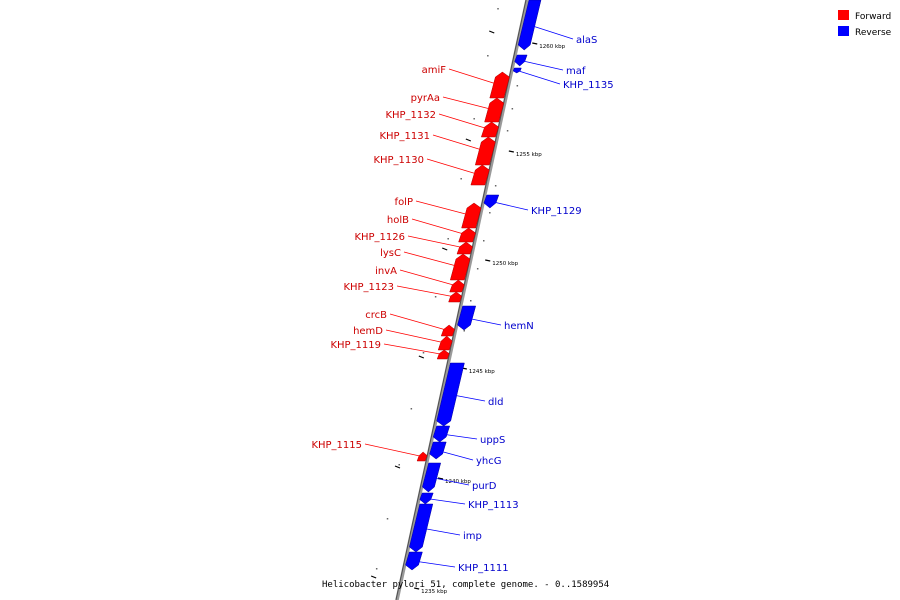 This screenshot has height=600, width=900. I want to click on gene-label-khp_1123: KHP_1123, so click(368, 287).